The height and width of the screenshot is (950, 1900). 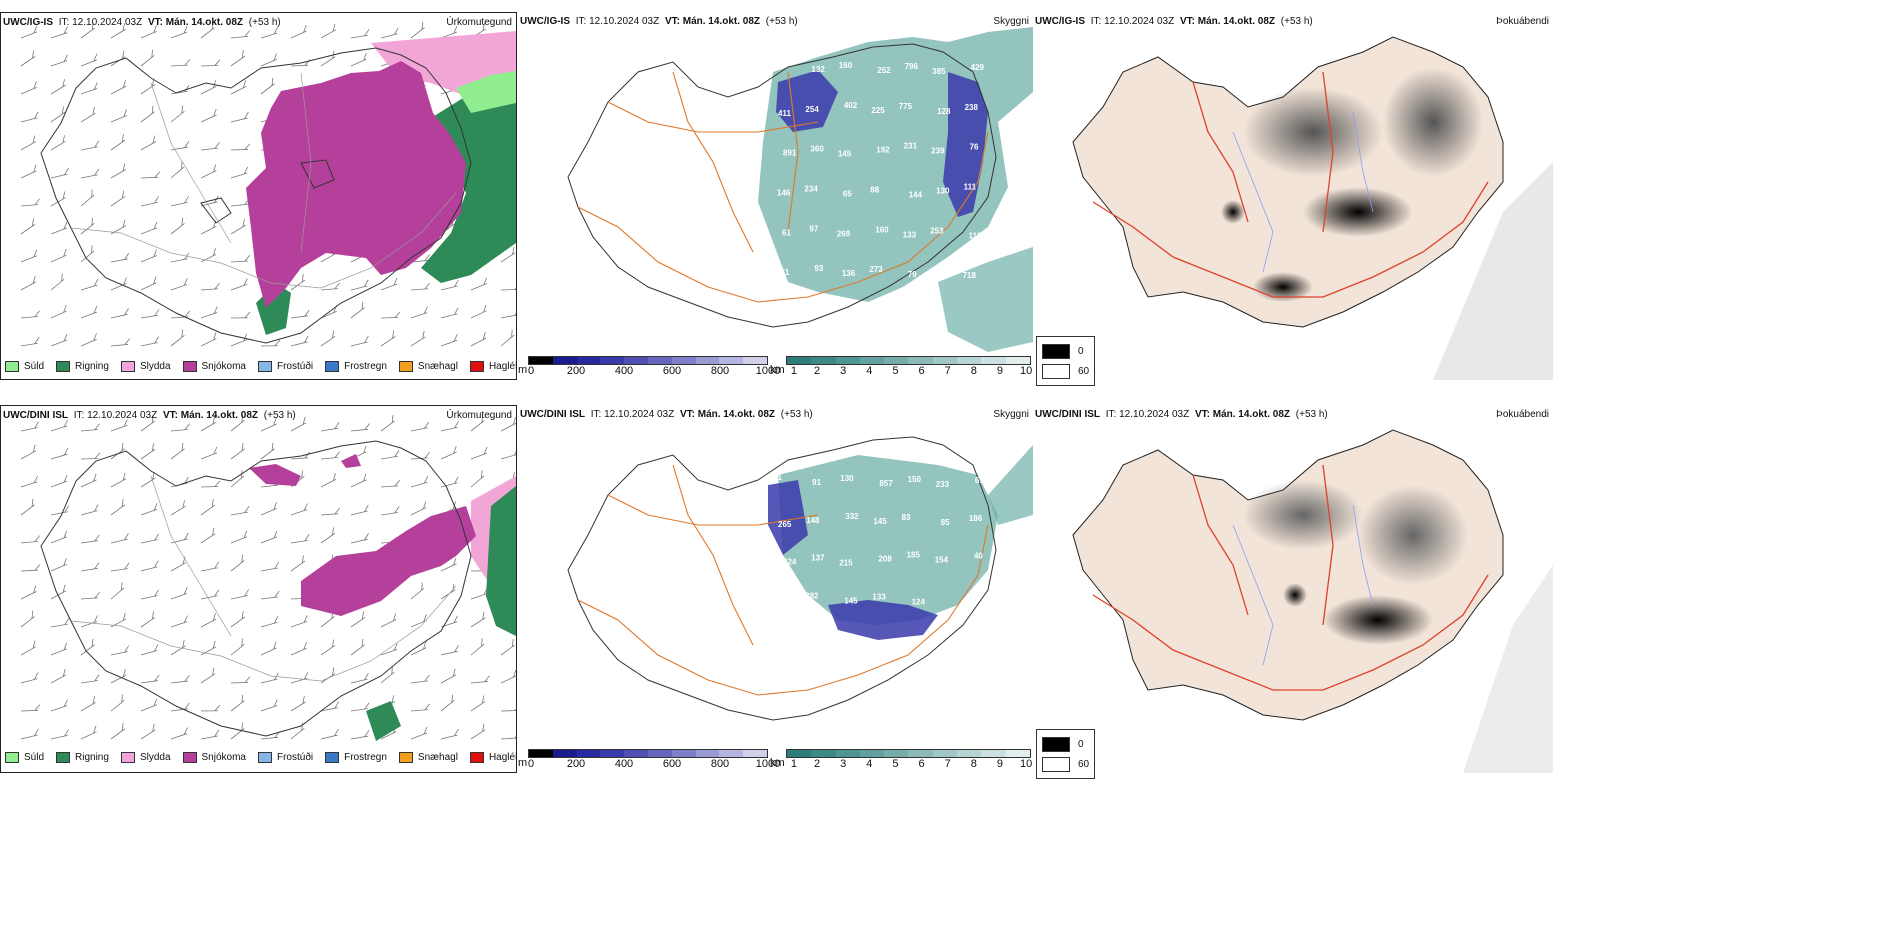 What do you see at coordinates (945, 522) in the screenshot?
I see `visibility-value: 85` at bounding box center [945, 522].